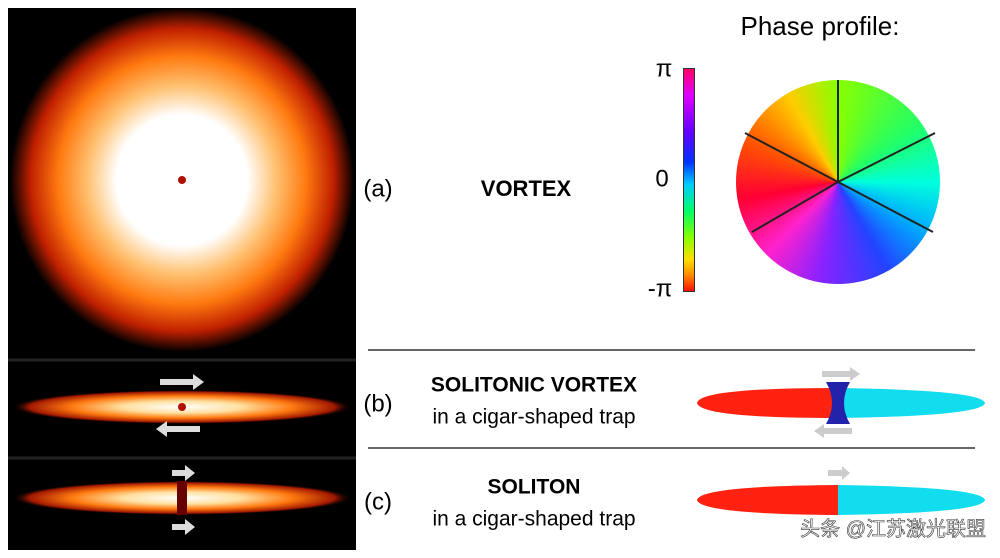 This screenshot has height=558, width=1000. What do you see at coordinates (378, 501) in the screenshot?
I see `panel-label: (c)` at bounding box center [378, 501].